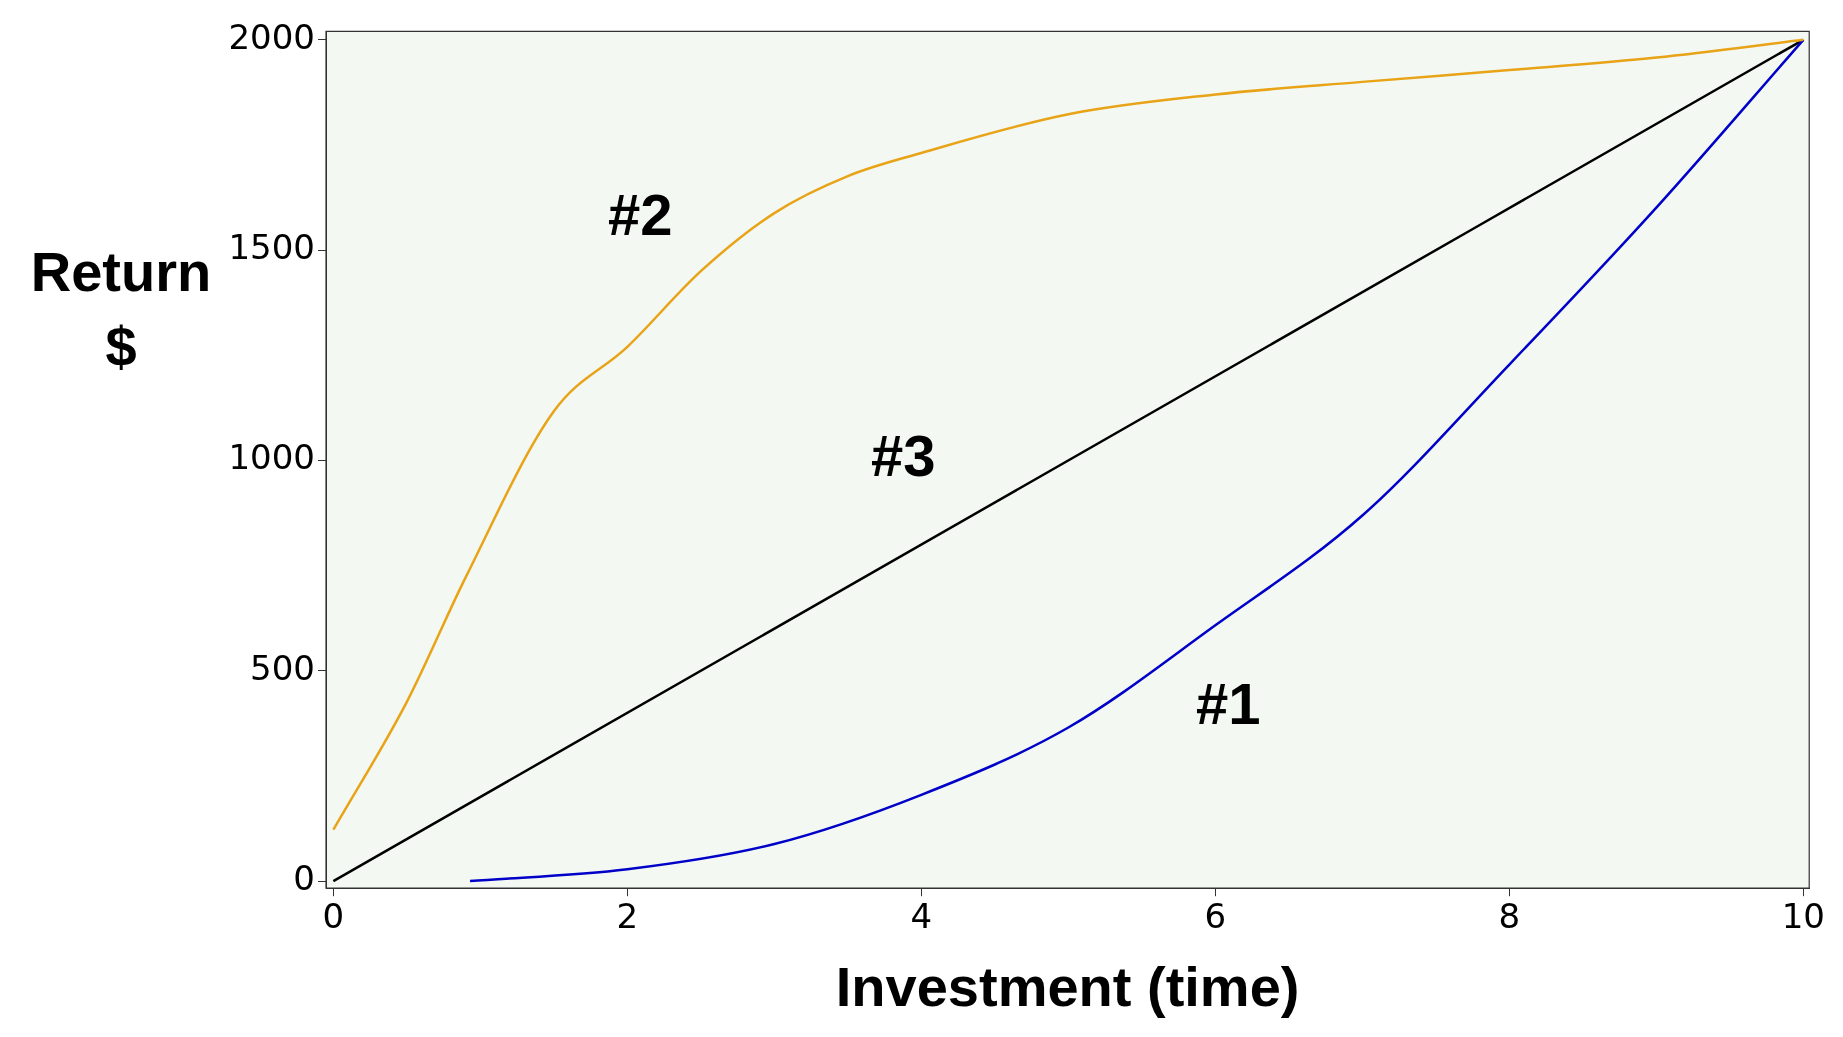  What do you see at coordinates (1803, 916) in the screenshot?
I see `x-tick-label: 10` at bounding box center [1803, 916].